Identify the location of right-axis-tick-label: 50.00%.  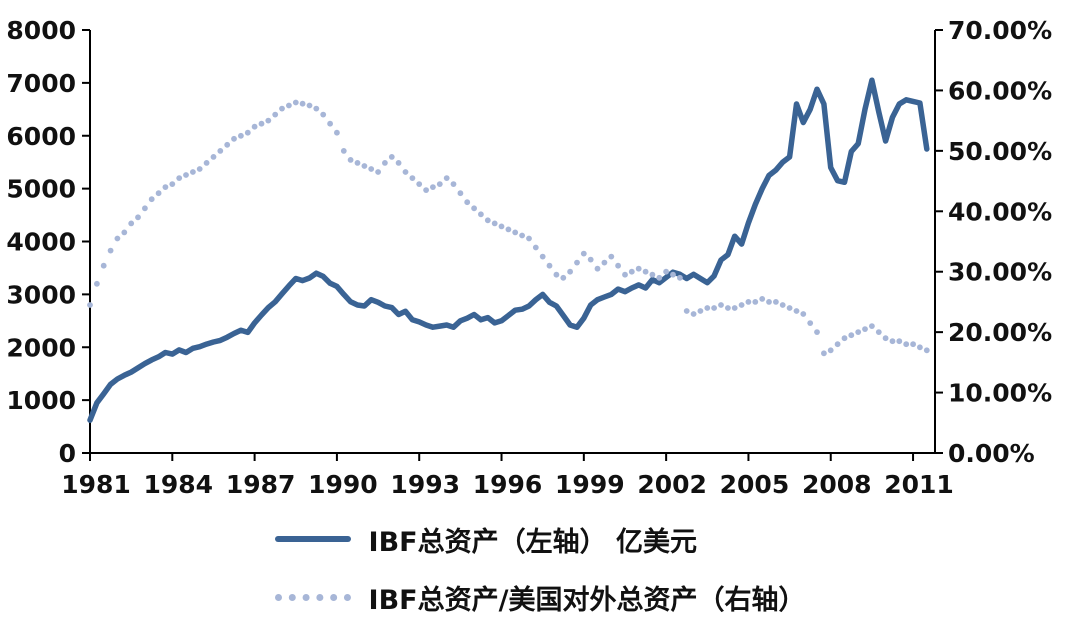
(1000, 151).